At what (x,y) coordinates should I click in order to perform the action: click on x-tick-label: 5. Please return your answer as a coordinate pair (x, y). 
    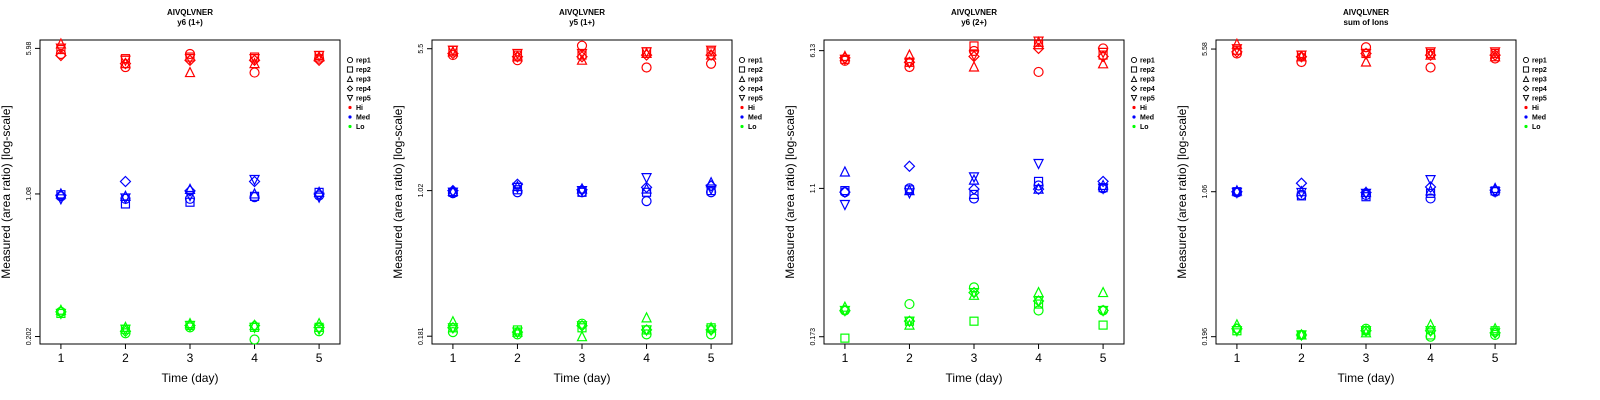
    Looking at the image, I should click on (711, 358).